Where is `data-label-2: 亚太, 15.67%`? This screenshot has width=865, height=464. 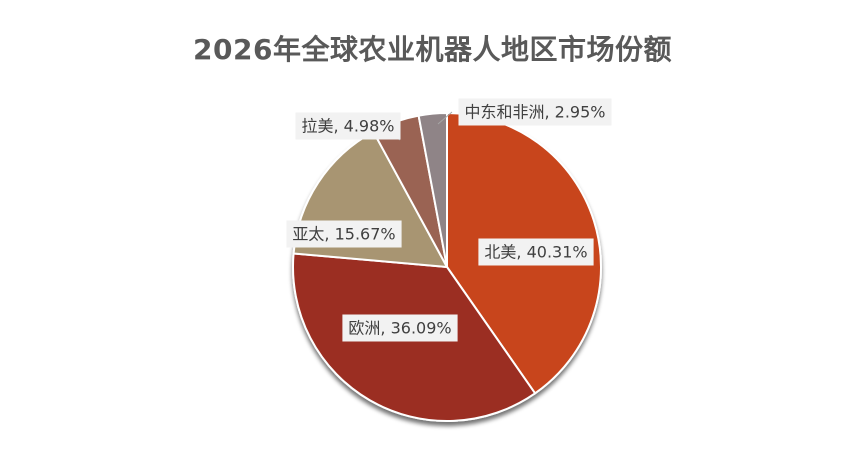 data-label-2: 亚太, 15.67% is located at coordinates (344, 234).